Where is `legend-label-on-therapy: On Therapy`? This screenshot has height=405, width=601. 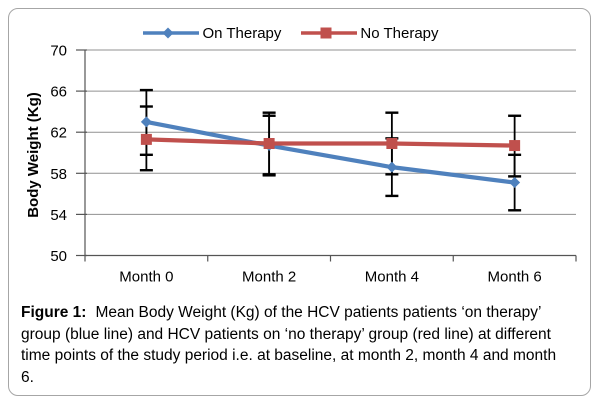
legend-label-on-therapy: On Therapy is located at coordinates (242, 33).